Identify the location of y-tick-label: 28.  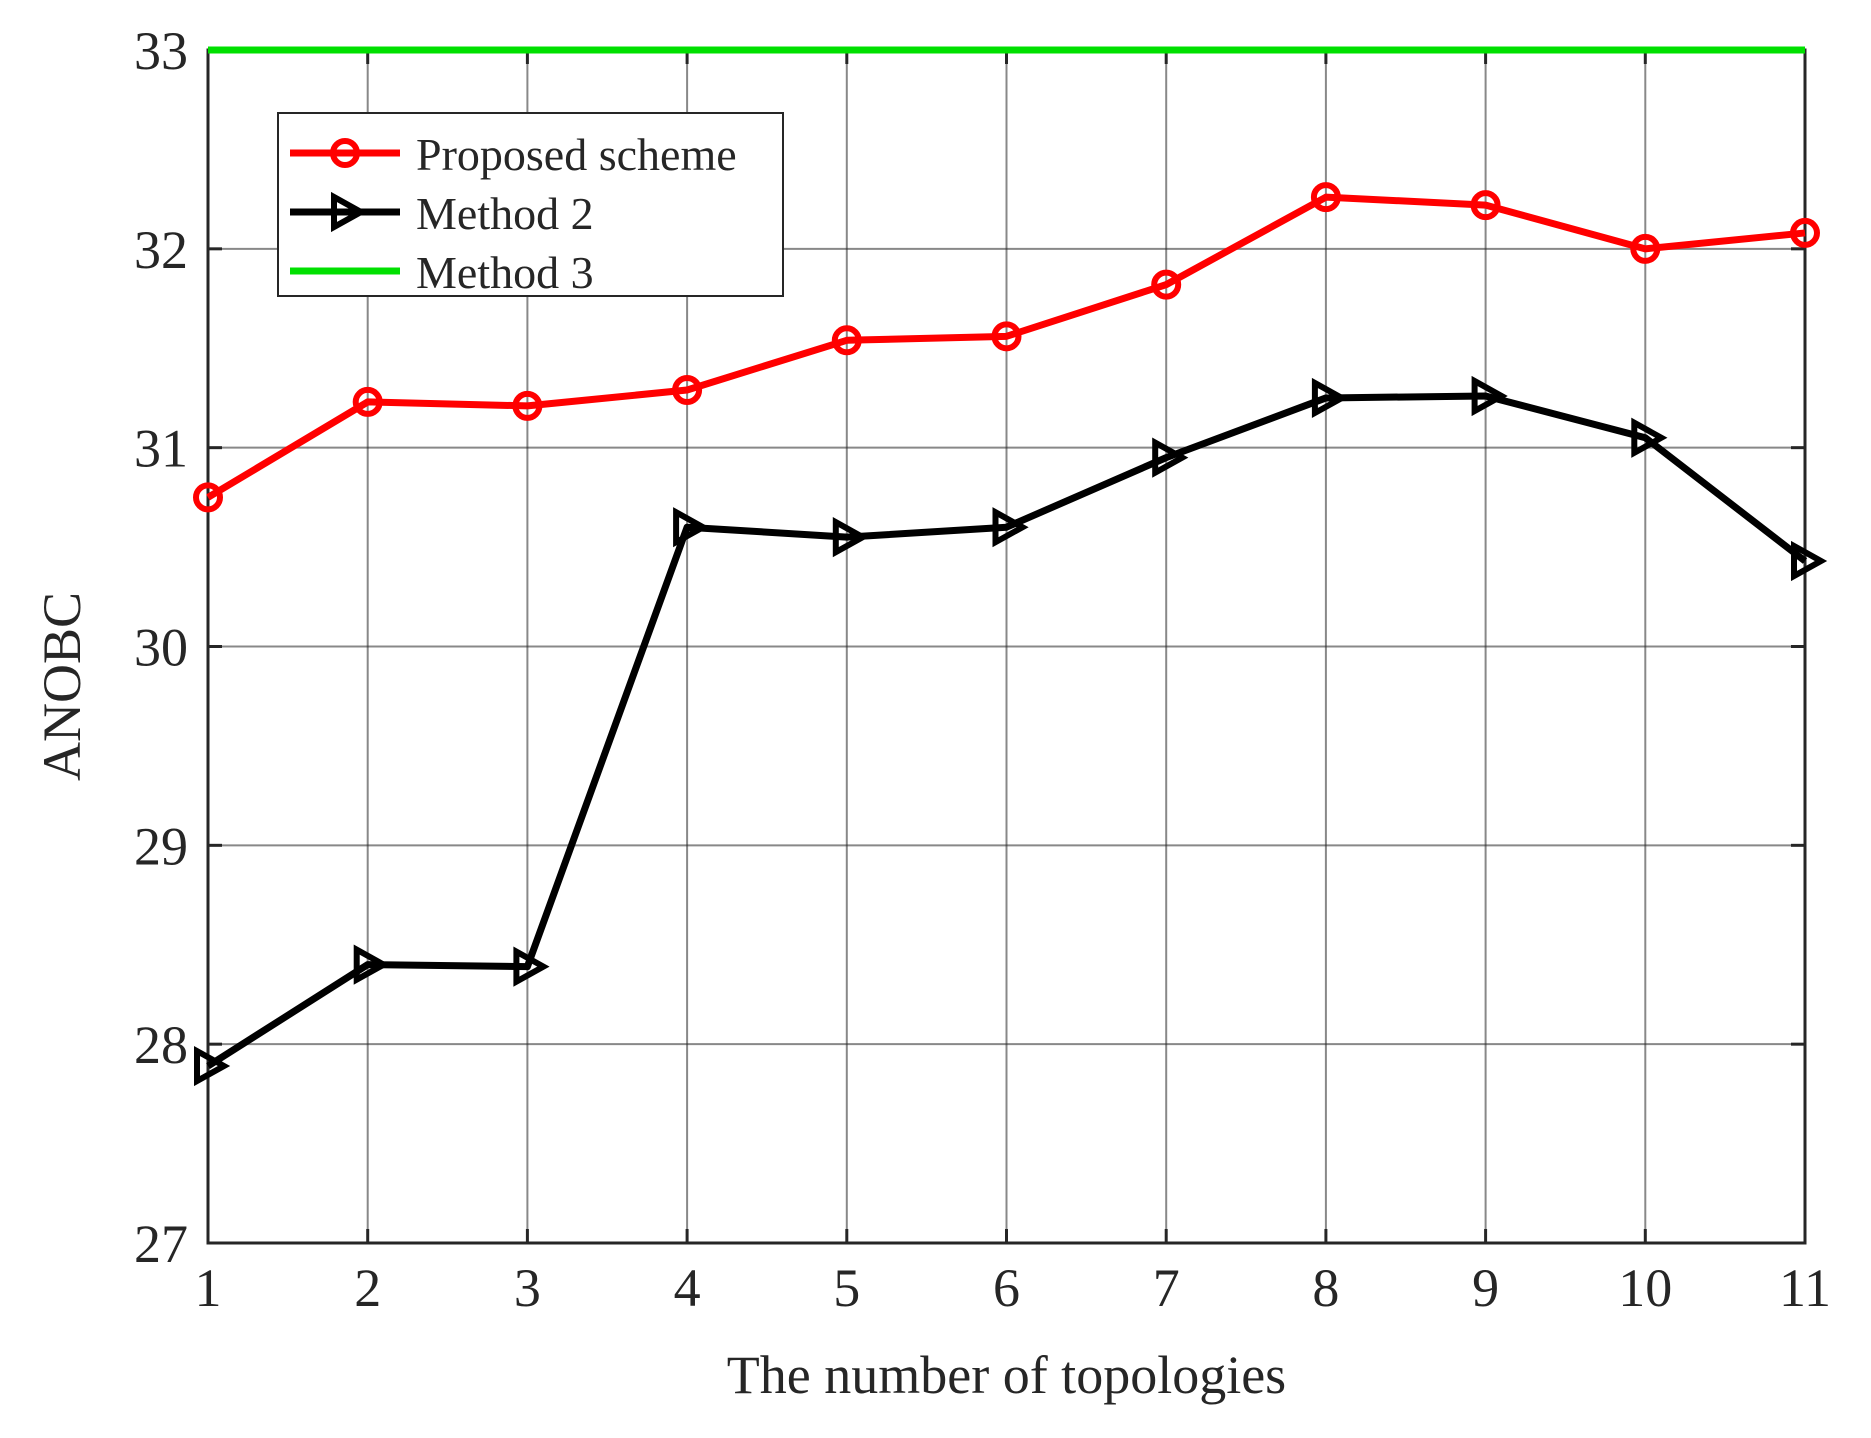
(161, 1045).